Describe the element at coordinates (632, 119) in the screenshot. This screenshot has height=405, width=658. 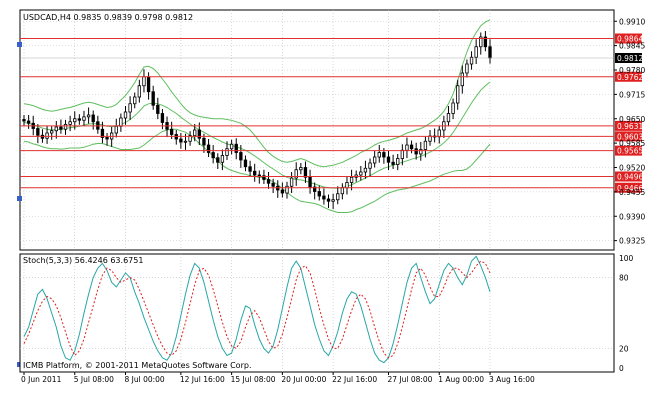
I see `price-tick-label: 0.9650` at that location.